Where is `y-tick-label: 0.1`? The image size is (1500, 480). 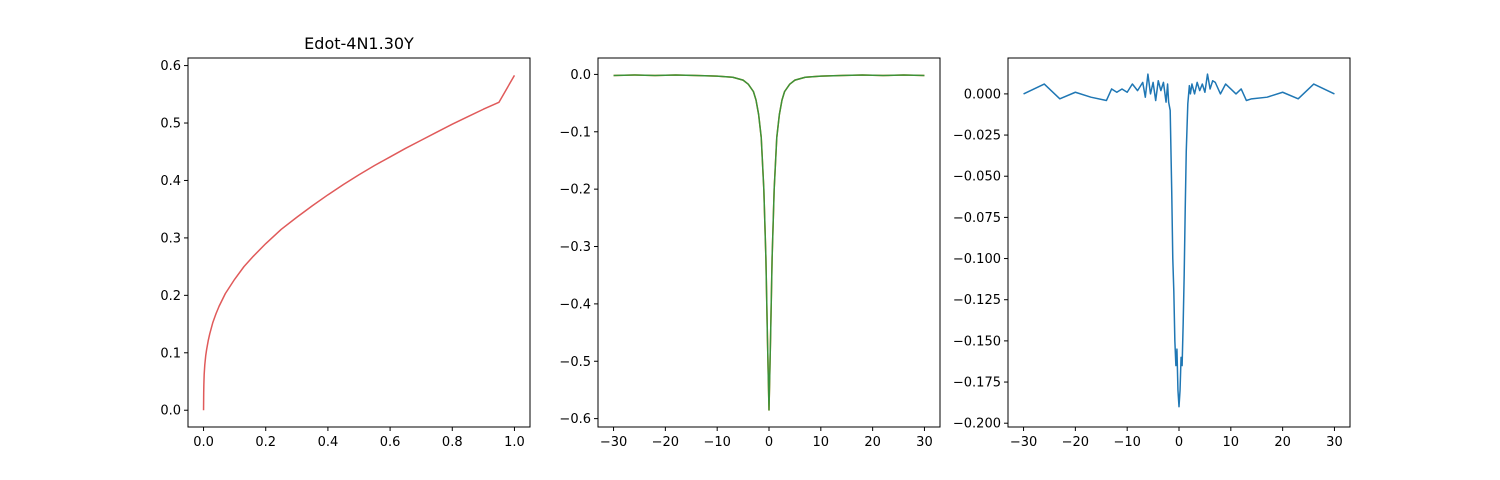
y-tick-label: 0.1 is located at coordinates (170, 353).